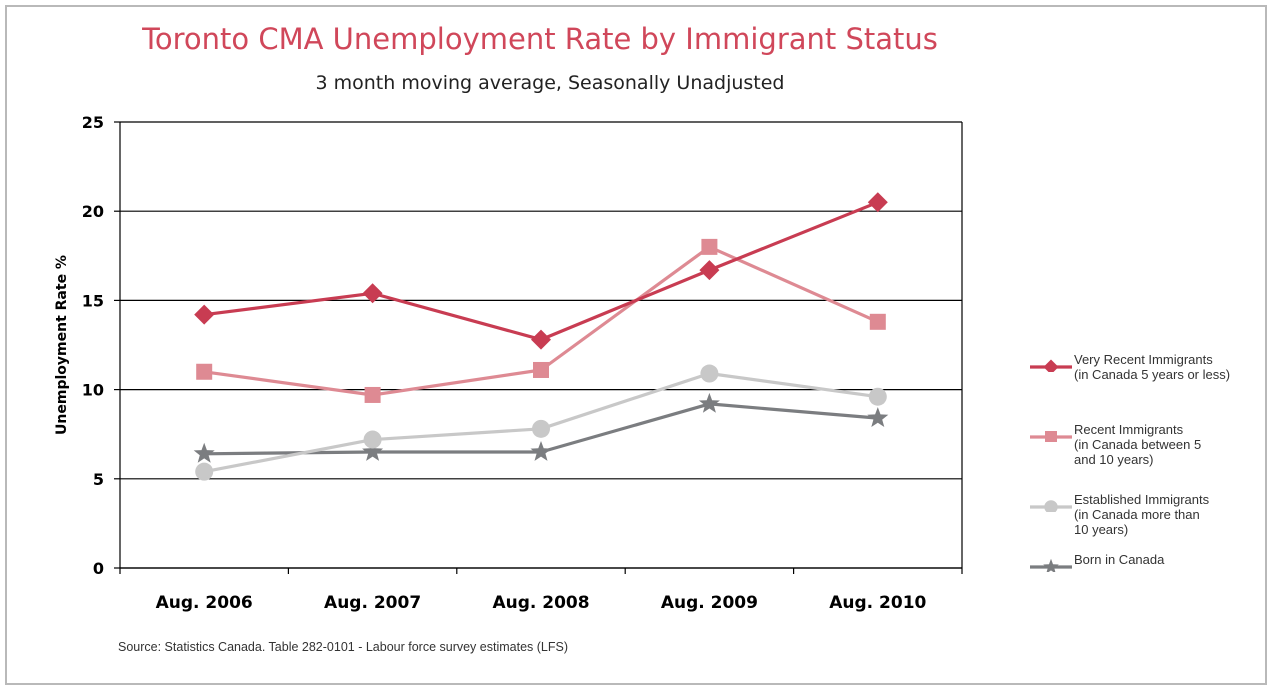 The image size is (1274, 685). What do you see at coordinates (204, 603) in the screenshot?
I see `x-tick-label: Aug. 2006` at bounding box center [204, 603].